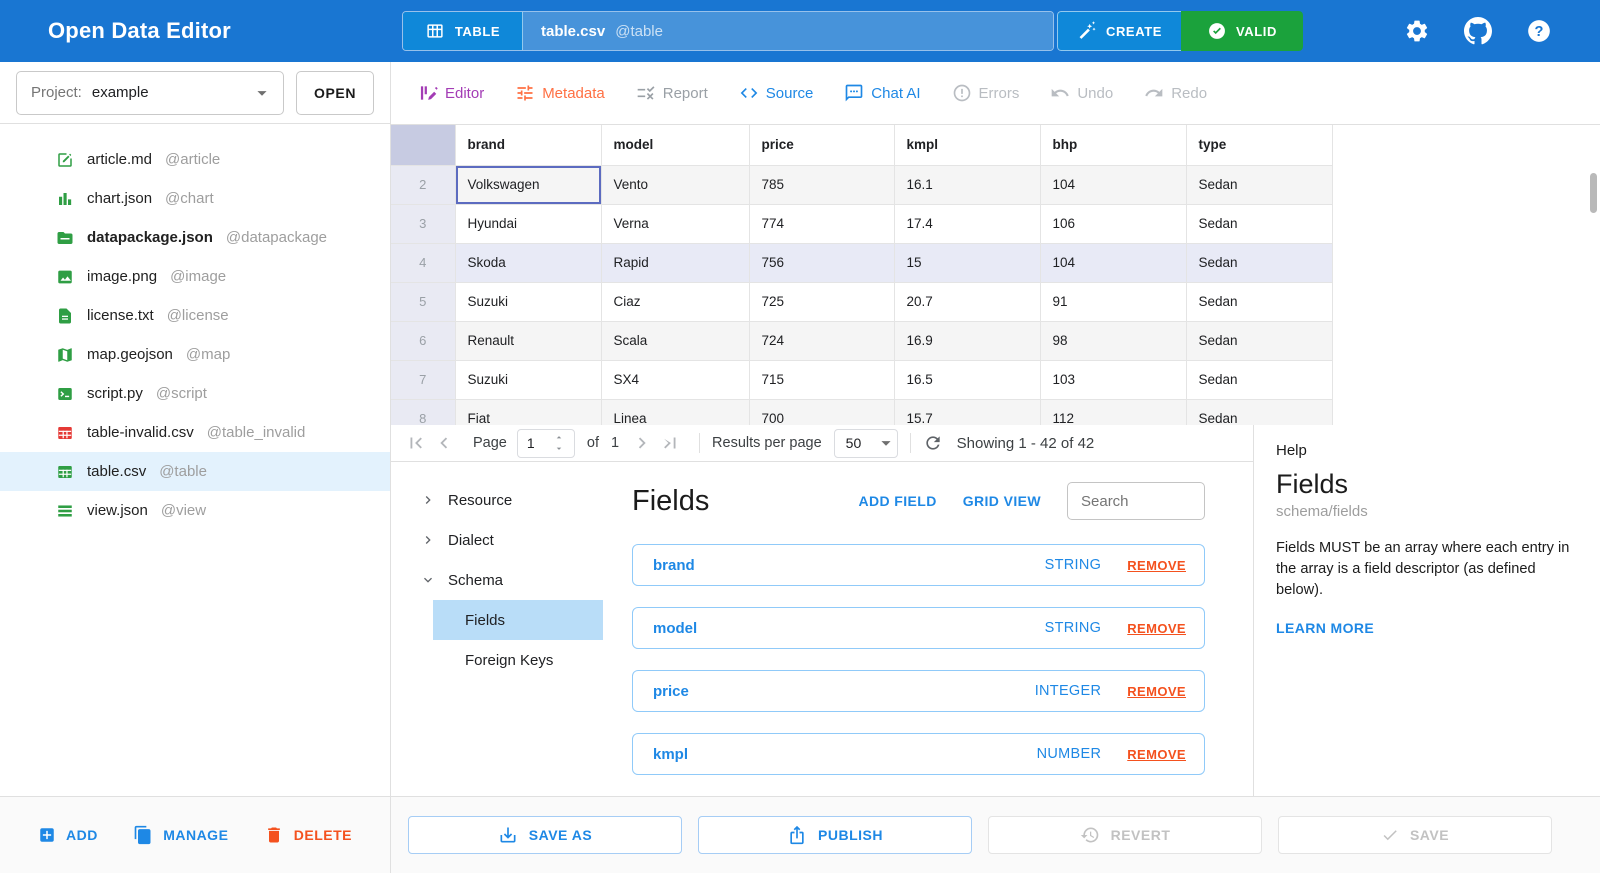  I want to click on cell-bhp-5: 91, so click(1113, 302).